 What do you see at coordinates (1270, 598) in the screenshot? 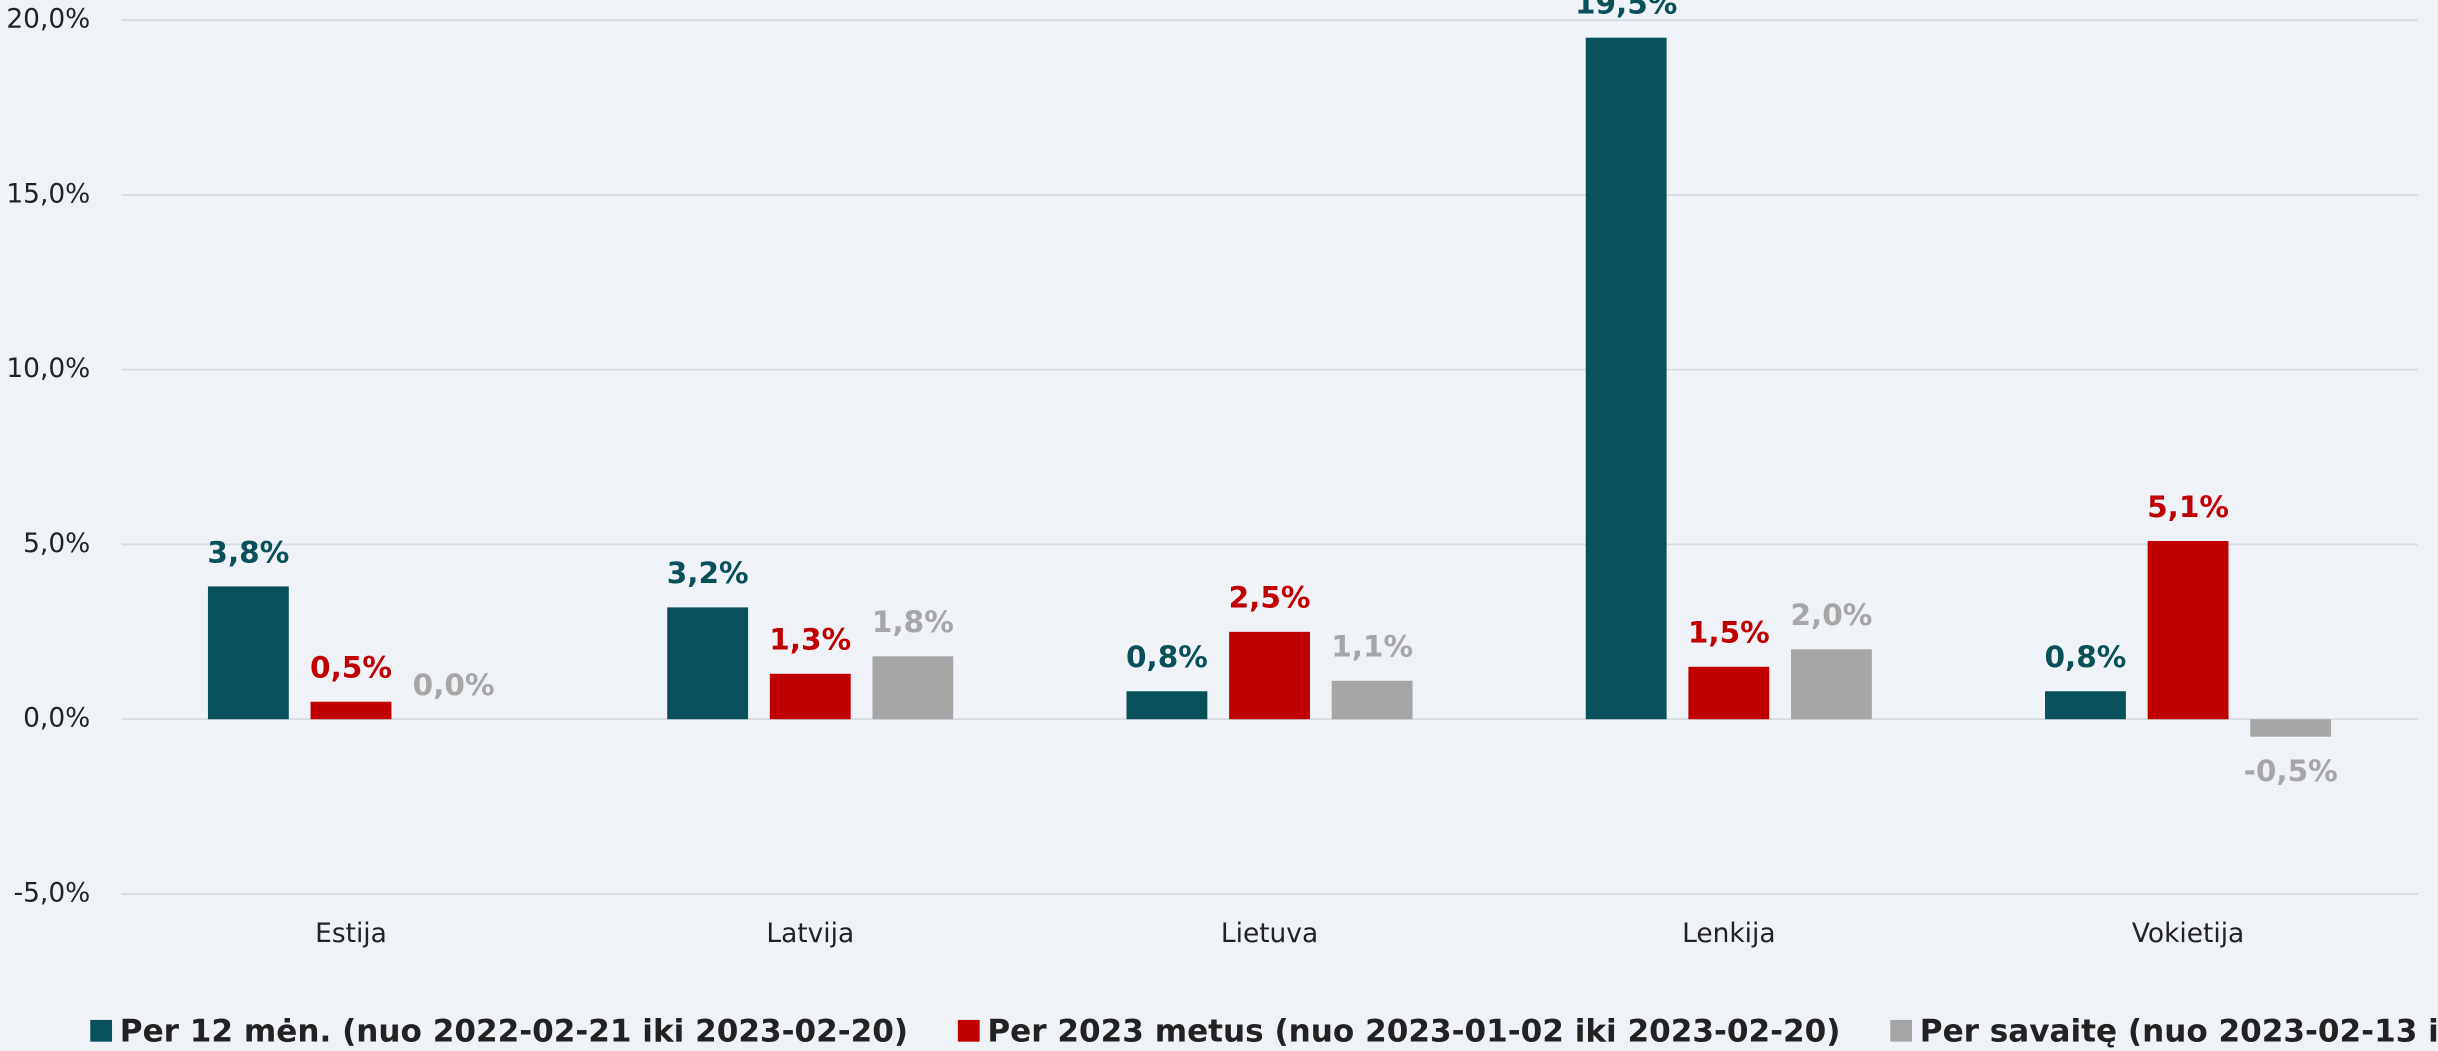
I see `value-label: 2,5%` at bounding box center [1270, 598].